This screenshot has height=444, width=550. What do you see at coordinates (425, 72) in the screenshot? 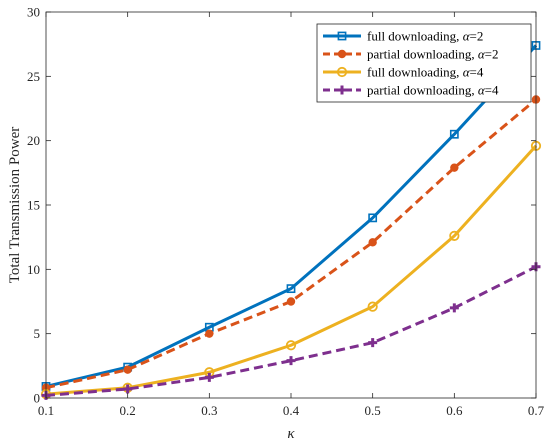
I see `legend-label: full downloading, α=4` at bounding box center [425, 72].